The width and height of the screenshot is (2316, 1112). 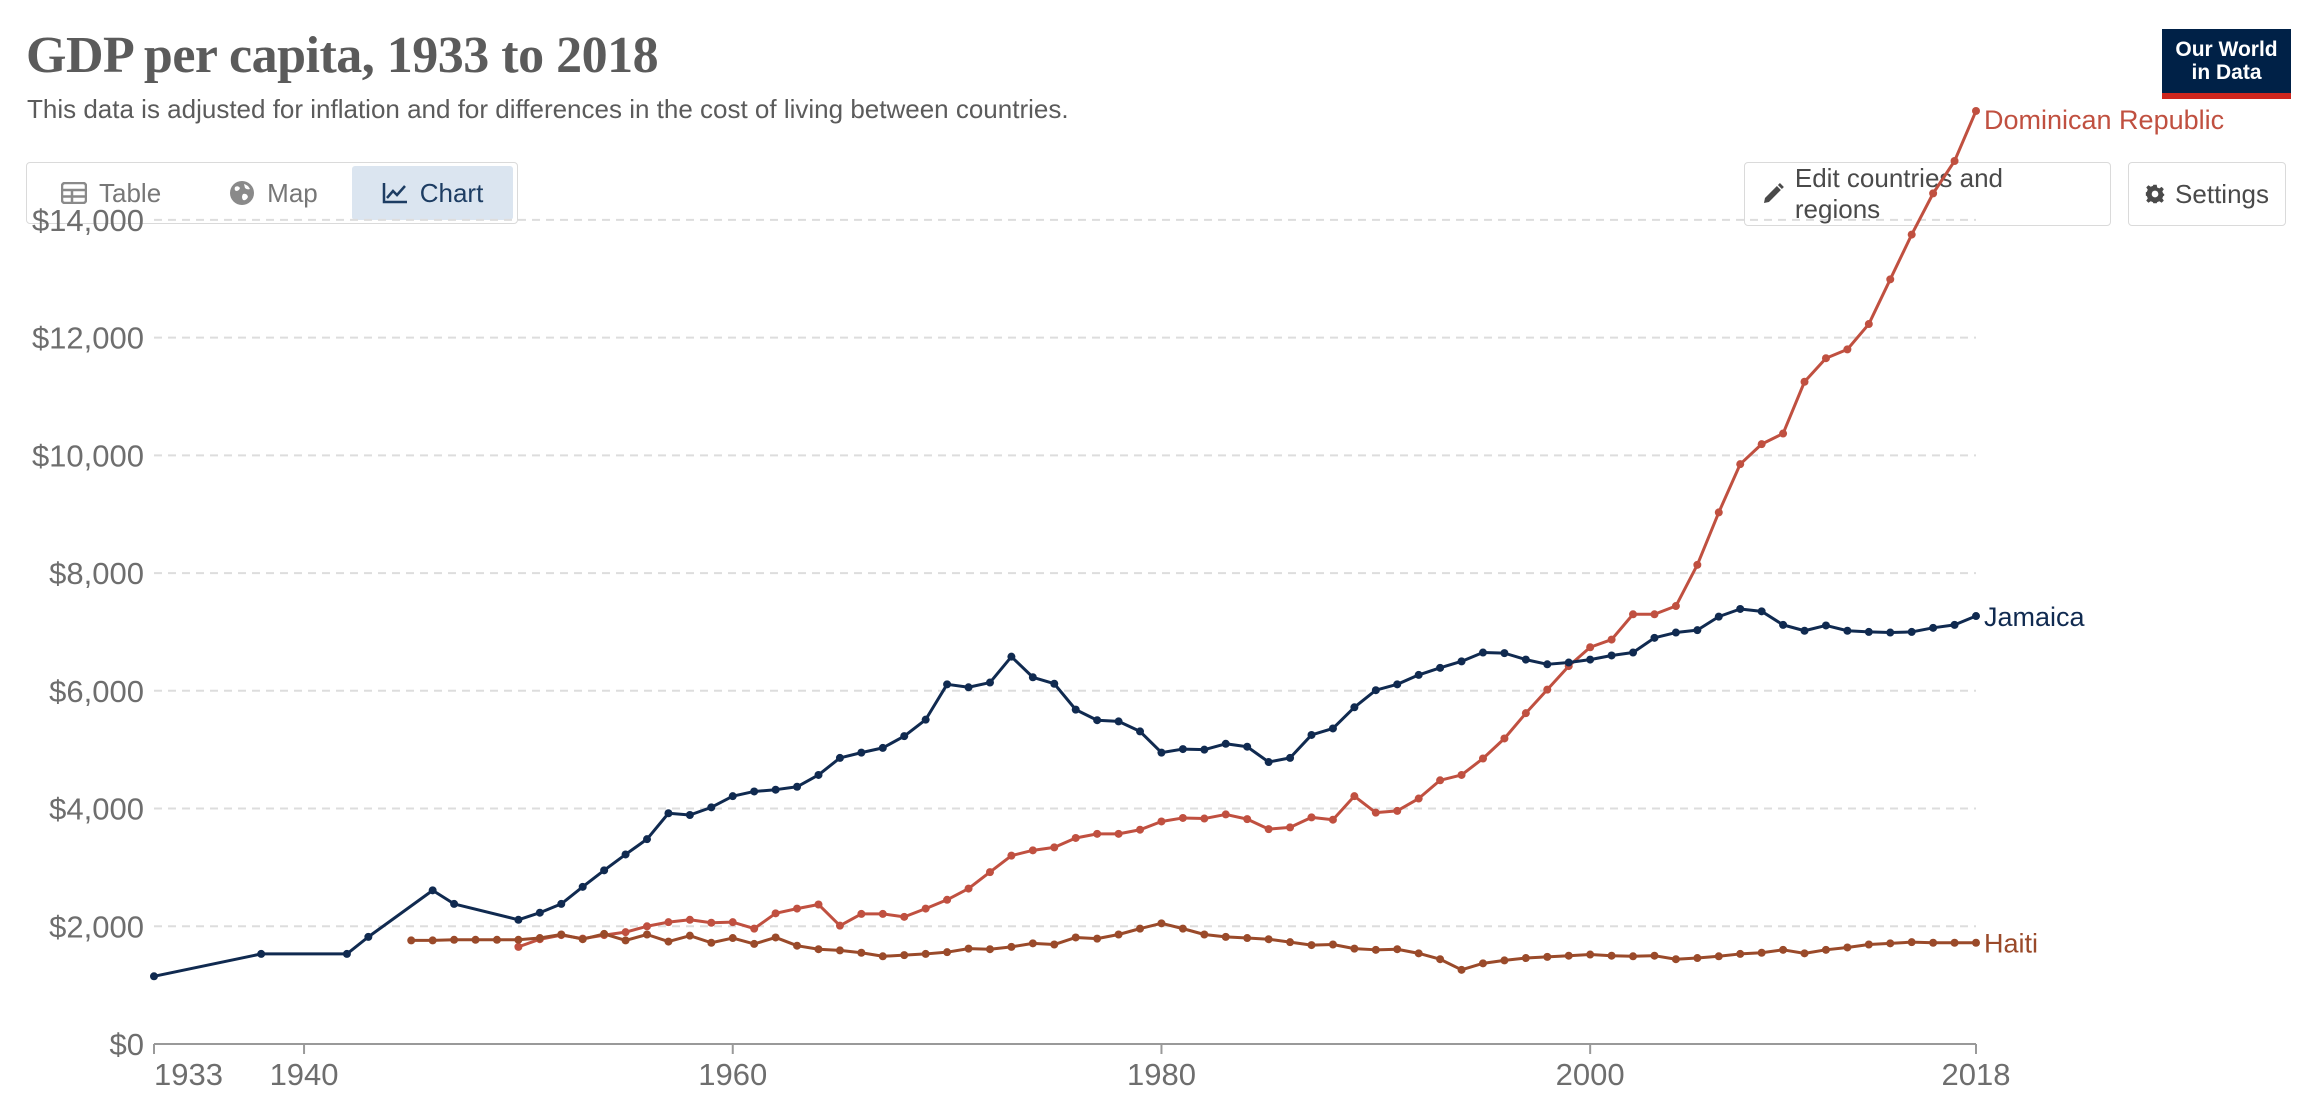 What do you see at coordinates (2155, 194) in the screenshot?
I see `gear-icon` at bounding box center [2155, 194].